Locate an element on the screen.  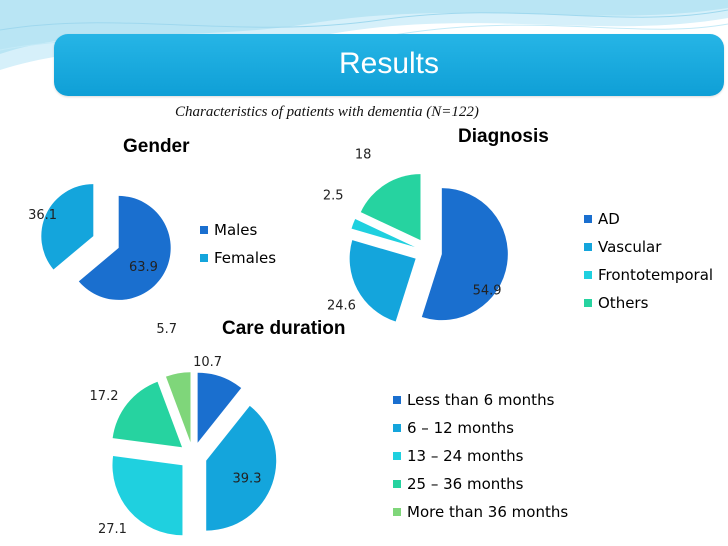
data-label-males: 63.9 is located at coordinates (143, 267).